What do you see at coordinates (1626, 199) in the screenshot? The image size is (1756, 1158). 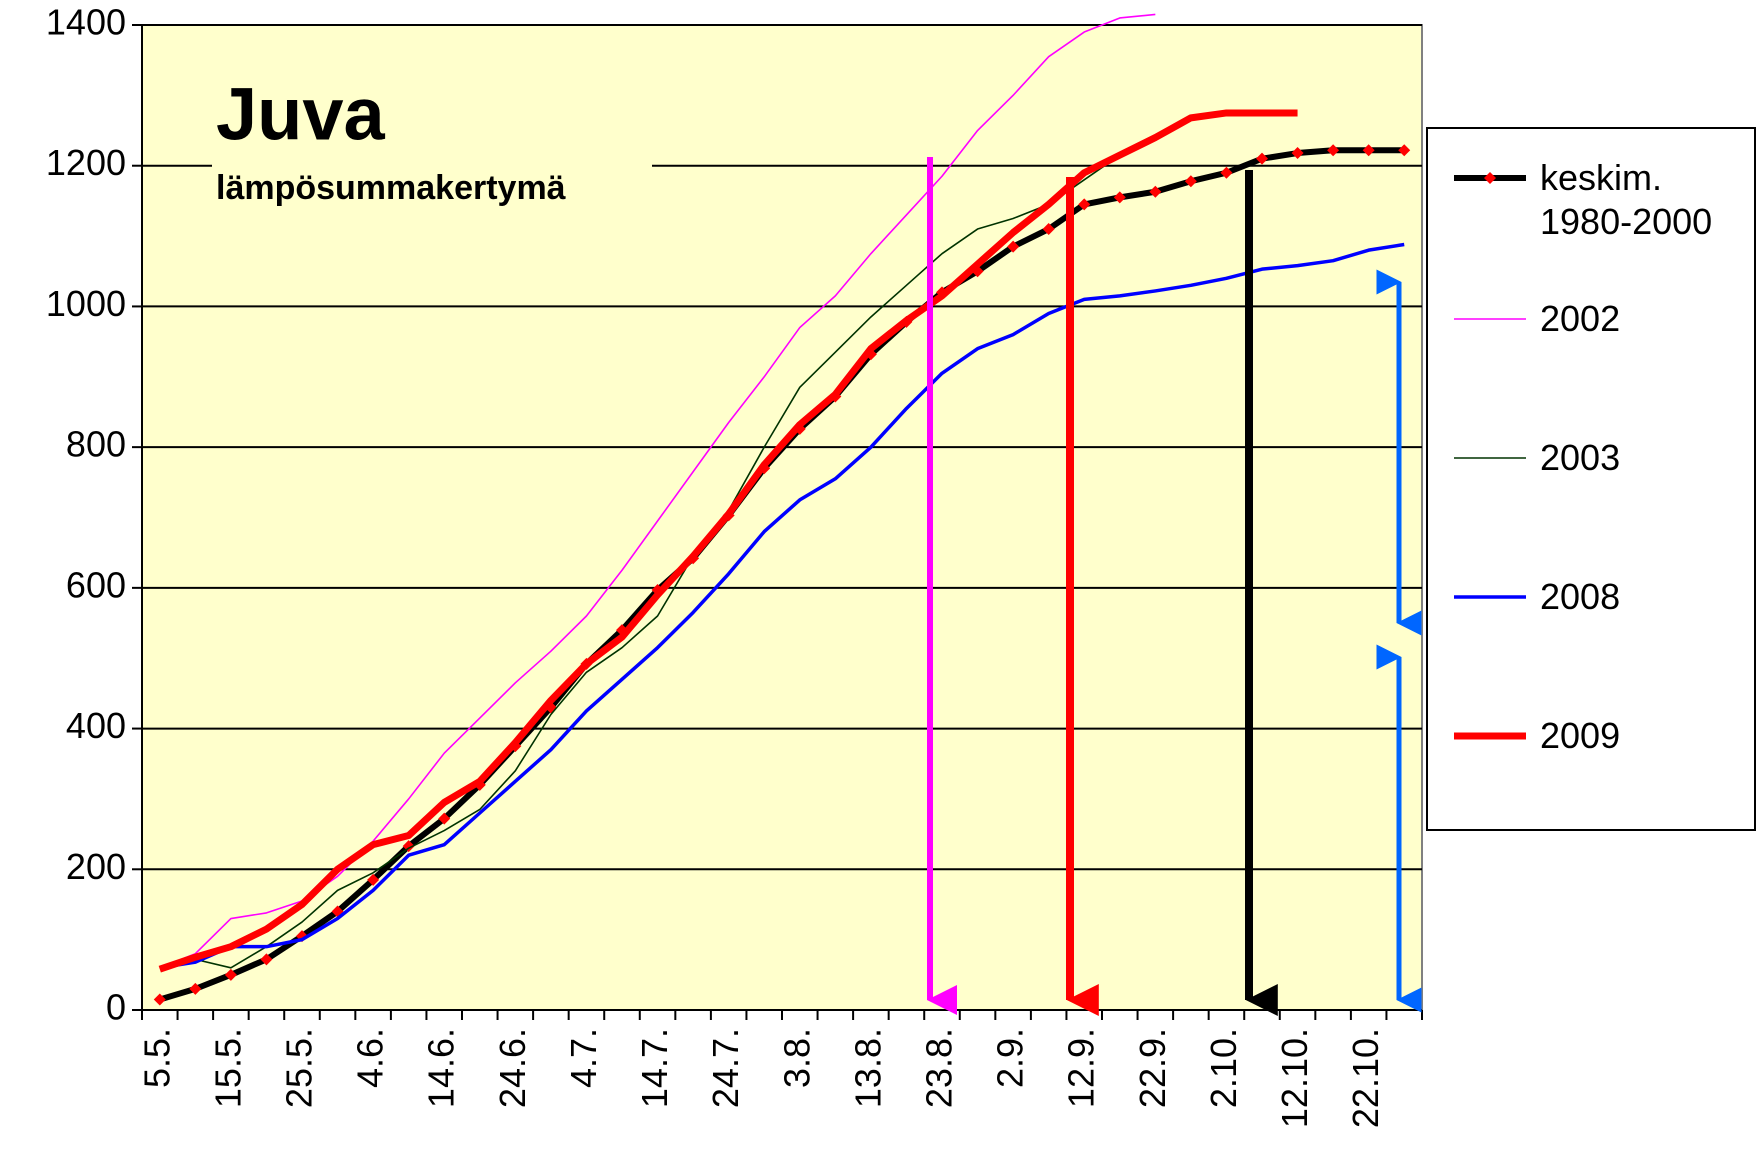 I see `legend-label: keskim. 1980-2000` at bounding box center [1626, 199].